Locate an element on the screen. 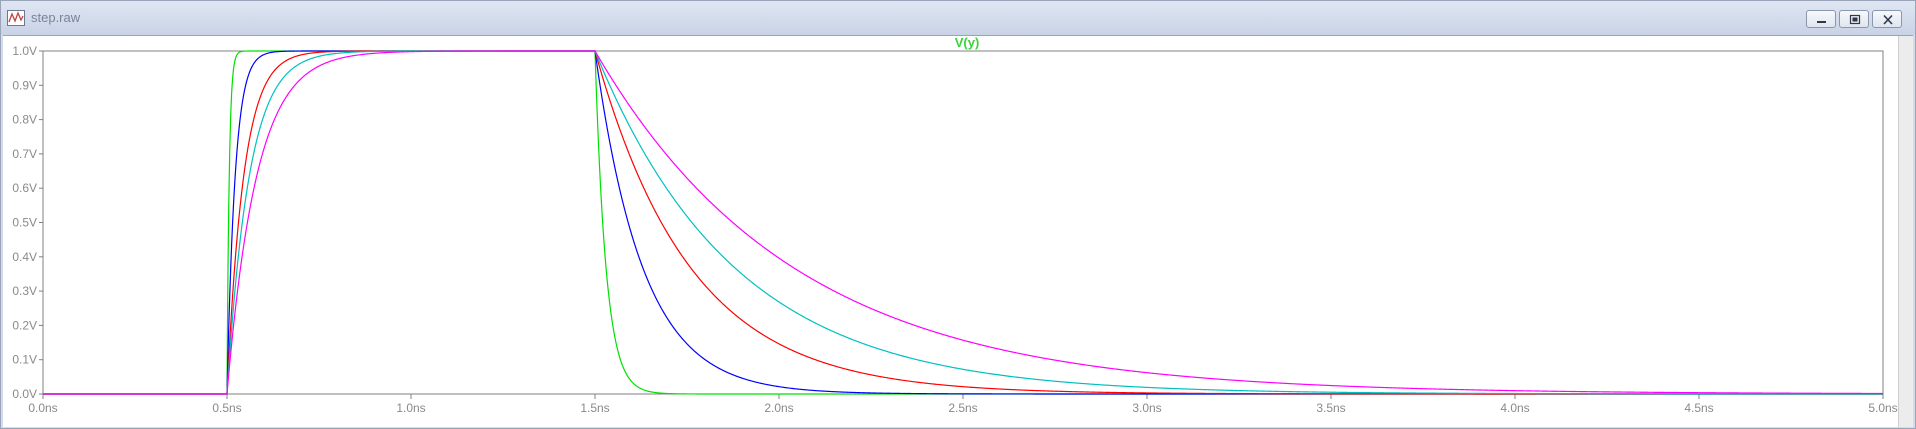 The image size is (1916, 429). y-tick-label: 0.2V is located at coordinates (24, 325).